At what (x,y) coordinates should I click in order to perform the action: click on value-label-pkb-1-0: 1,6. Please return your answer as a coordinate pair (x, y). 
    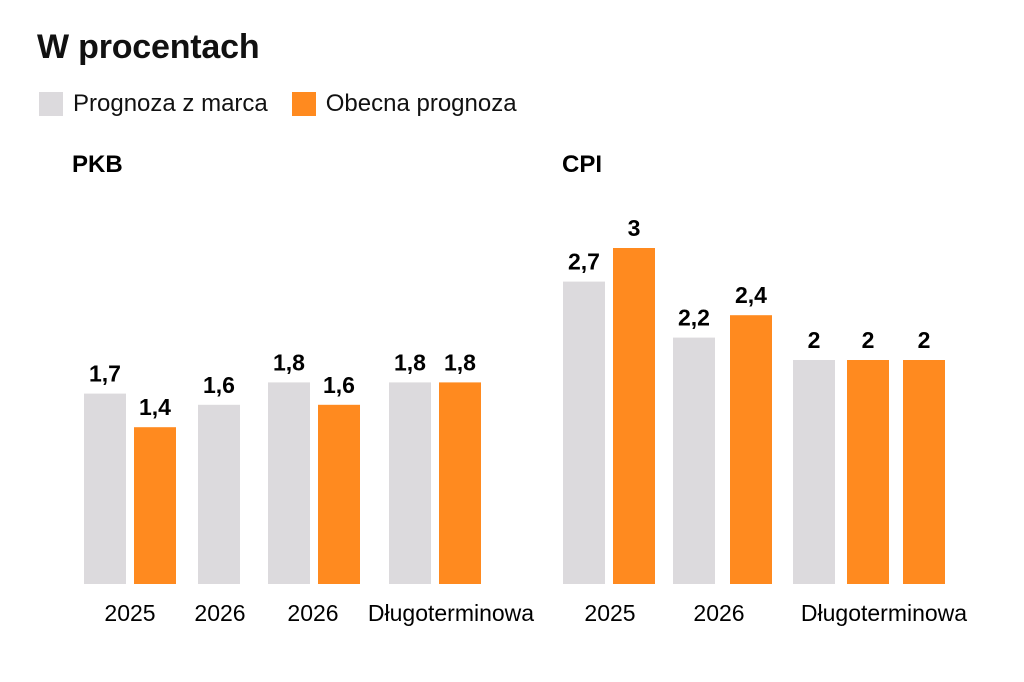
    Looking at the image, I should click on (219, 385).